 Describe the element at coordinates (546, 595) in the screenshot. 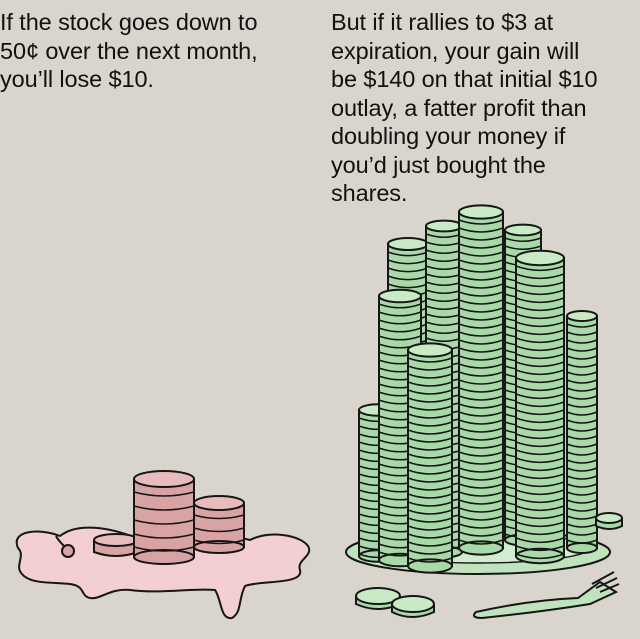

I see `fork` at that location.